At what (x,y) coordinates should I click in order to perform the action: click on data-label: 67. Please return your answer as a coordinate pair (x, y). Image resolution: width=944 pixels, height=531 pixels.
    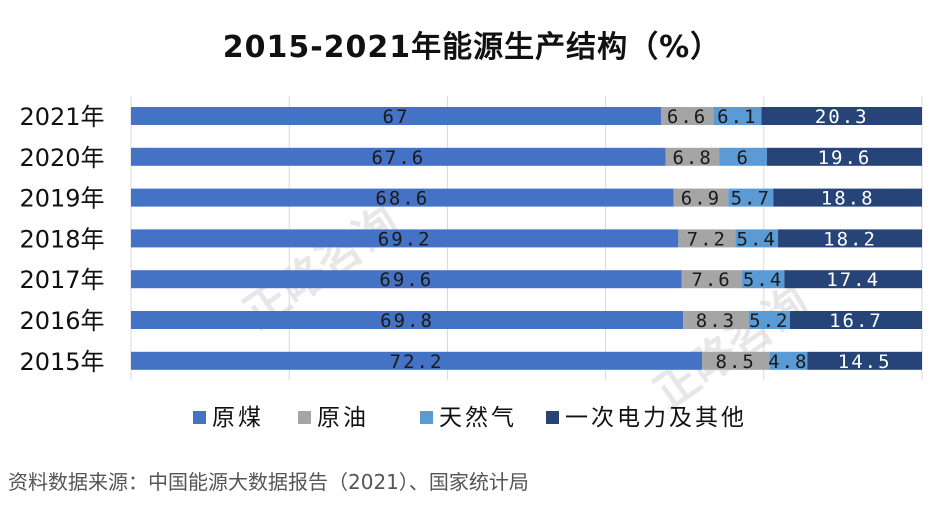
    Looking at the image, I should click on (396, 117).